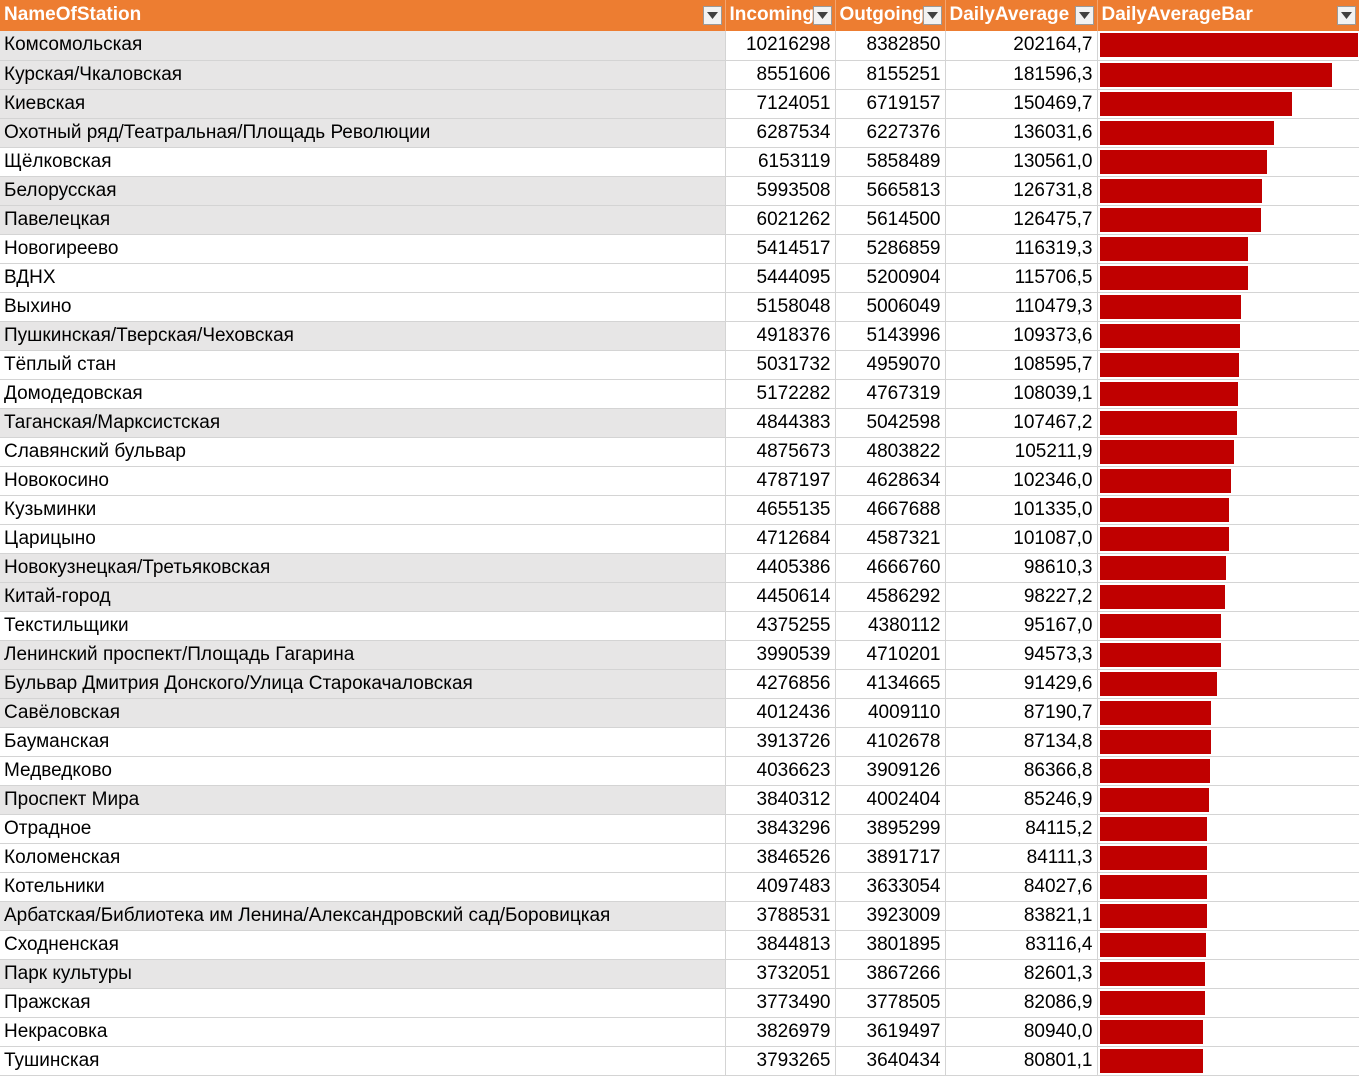 The width and height of the screenshot is (1359, 1076). I want to click on daily-average-cell: 84111,3, so click(1021, 858).